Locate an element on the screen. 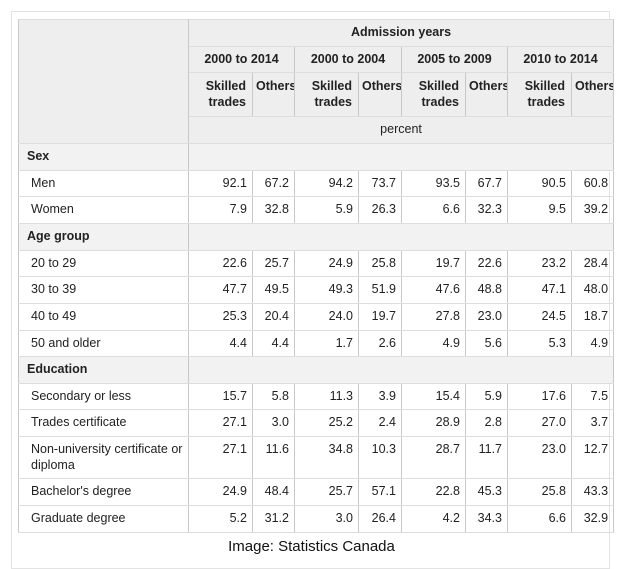 This screenshot has width=621, height=569. value-cell: 23.0 is located at coordinates (539, 457).